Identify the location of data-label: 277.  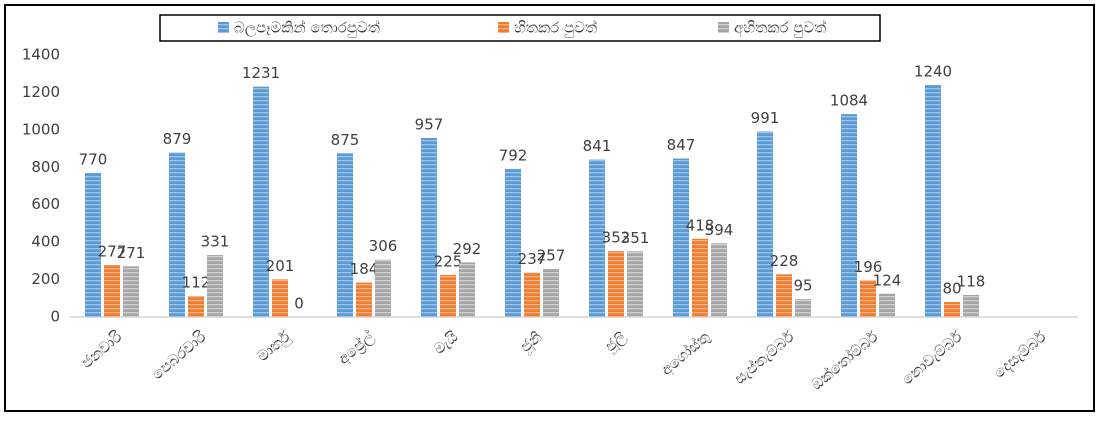
(112, 252).